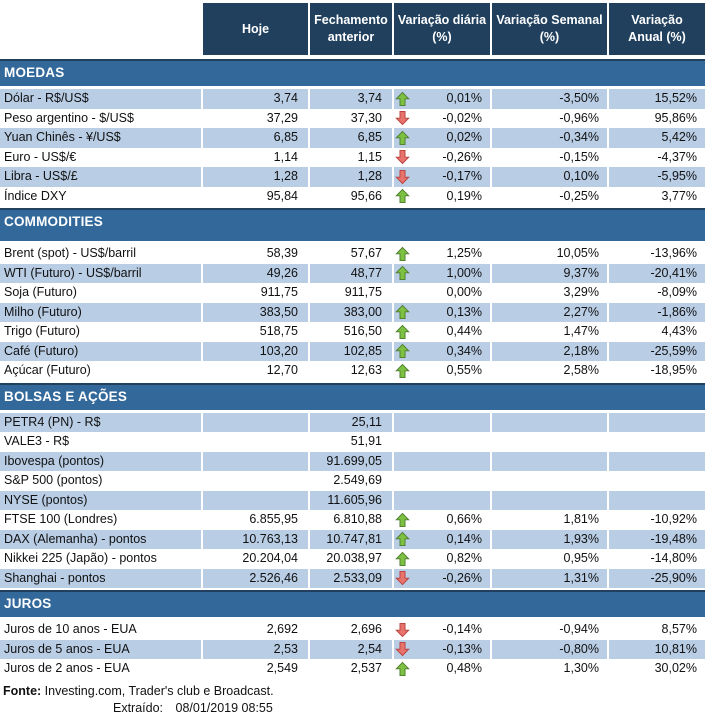 Image resolution: width=706 pixels, height=720 pixels. Describe the element at coordinates (282, 253) in the screenshot. I see `hoje-value: 58,39` at that location.